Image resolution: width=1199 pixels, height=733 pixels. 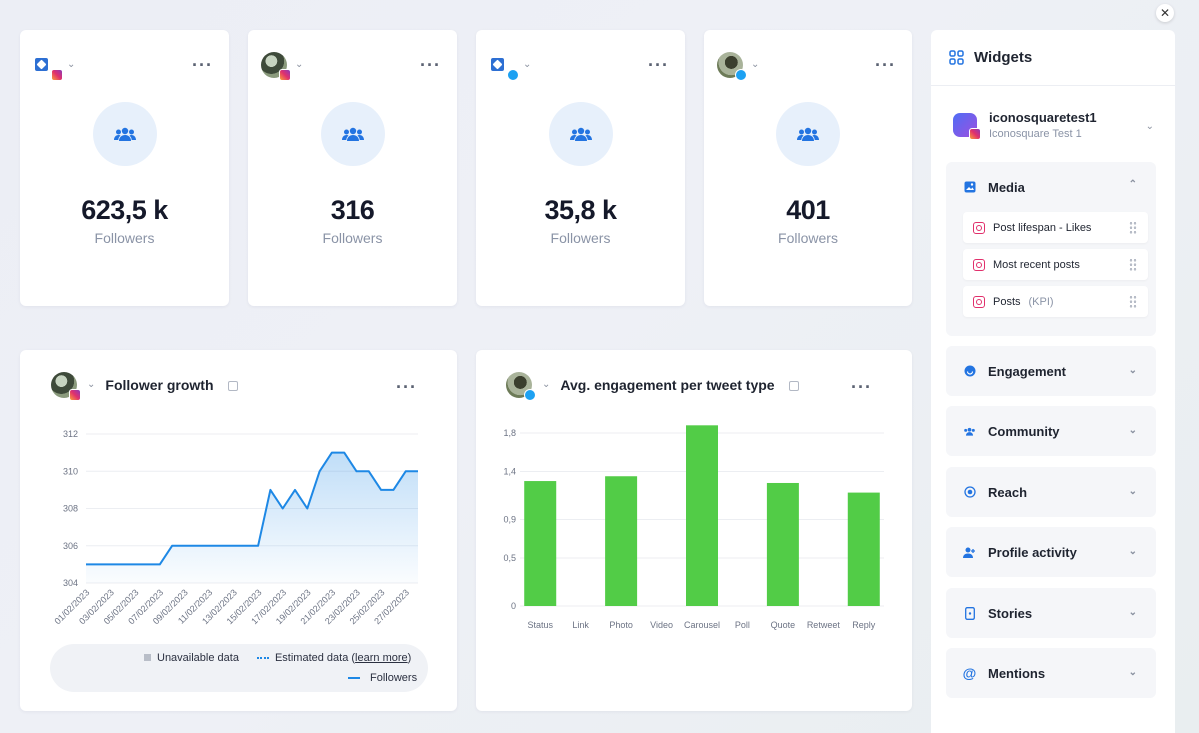 I want to click on section-label: Engagement, so click(x=1027, y=371).